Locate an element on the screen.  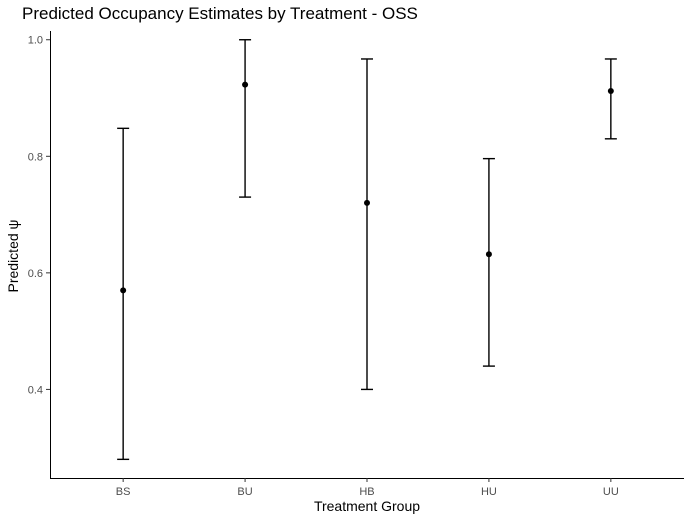
y-axis-title: Predicted ψ is located at coordinates (13, 255).